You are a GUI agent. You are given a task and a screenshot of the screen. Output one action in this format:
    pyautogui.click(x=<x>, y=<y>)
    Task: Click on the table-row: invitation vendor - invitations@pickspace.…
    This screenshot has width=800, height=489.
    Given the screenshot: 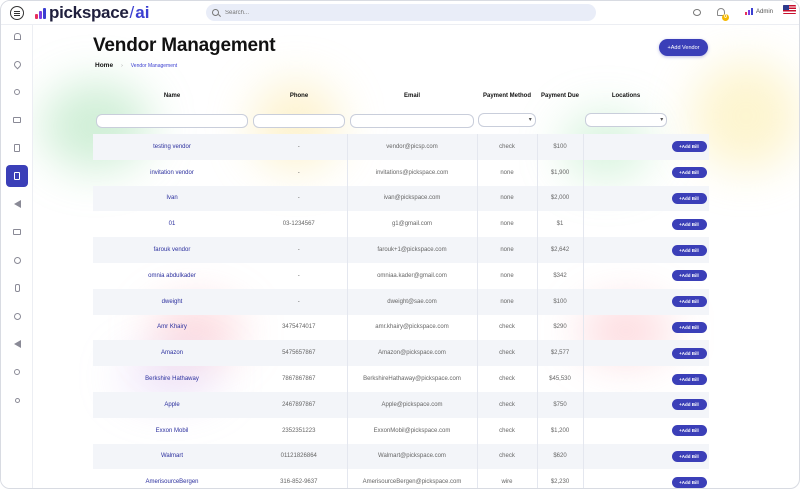 What is the action you would take?
    pyautogui.click(x=401, y=172)
    